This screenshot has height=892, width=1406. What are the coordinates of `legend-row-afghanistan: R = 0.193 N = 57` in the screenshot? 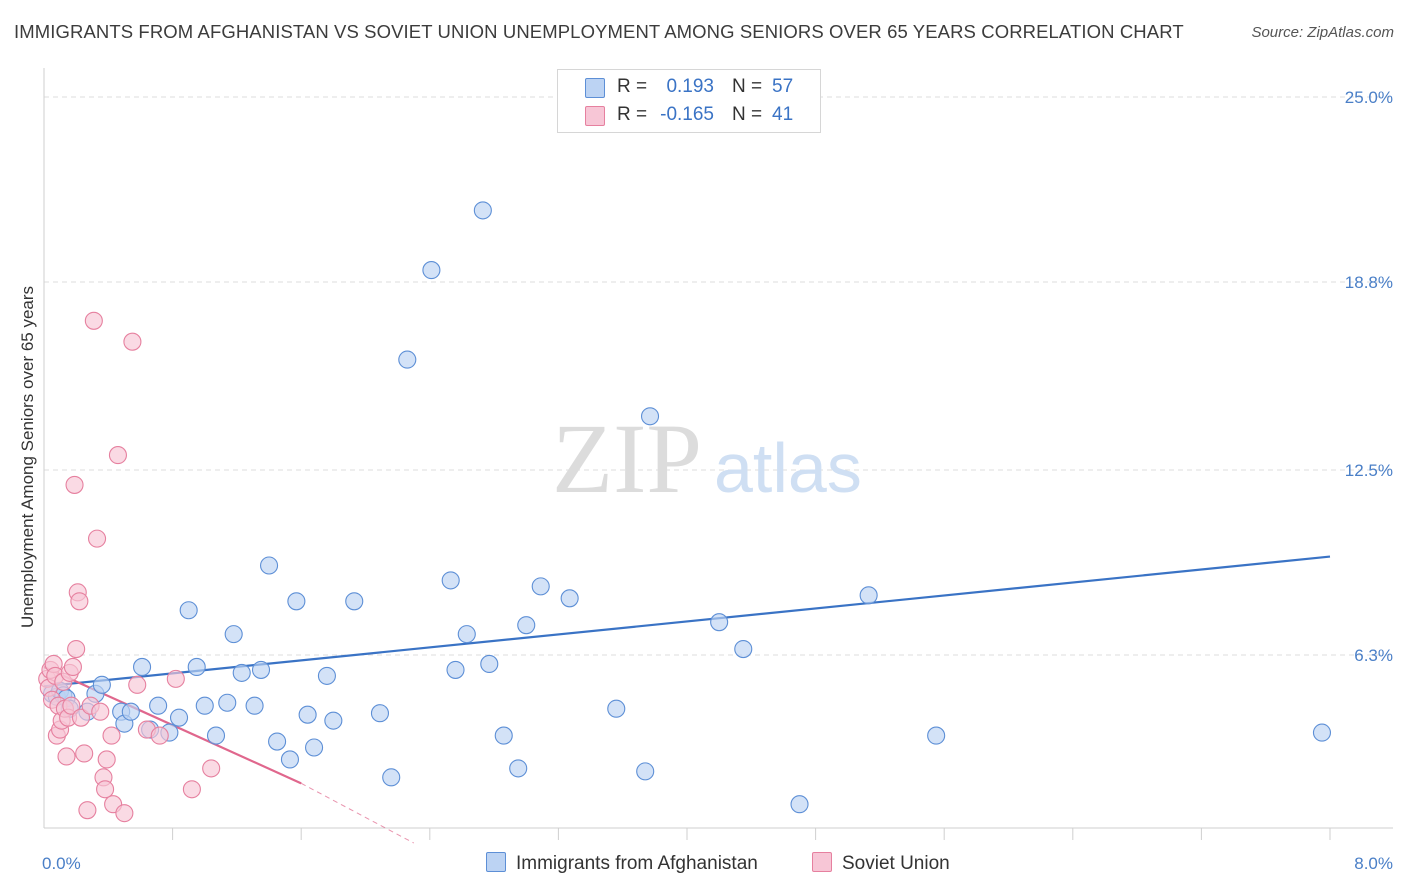 It's located at (689, 87).